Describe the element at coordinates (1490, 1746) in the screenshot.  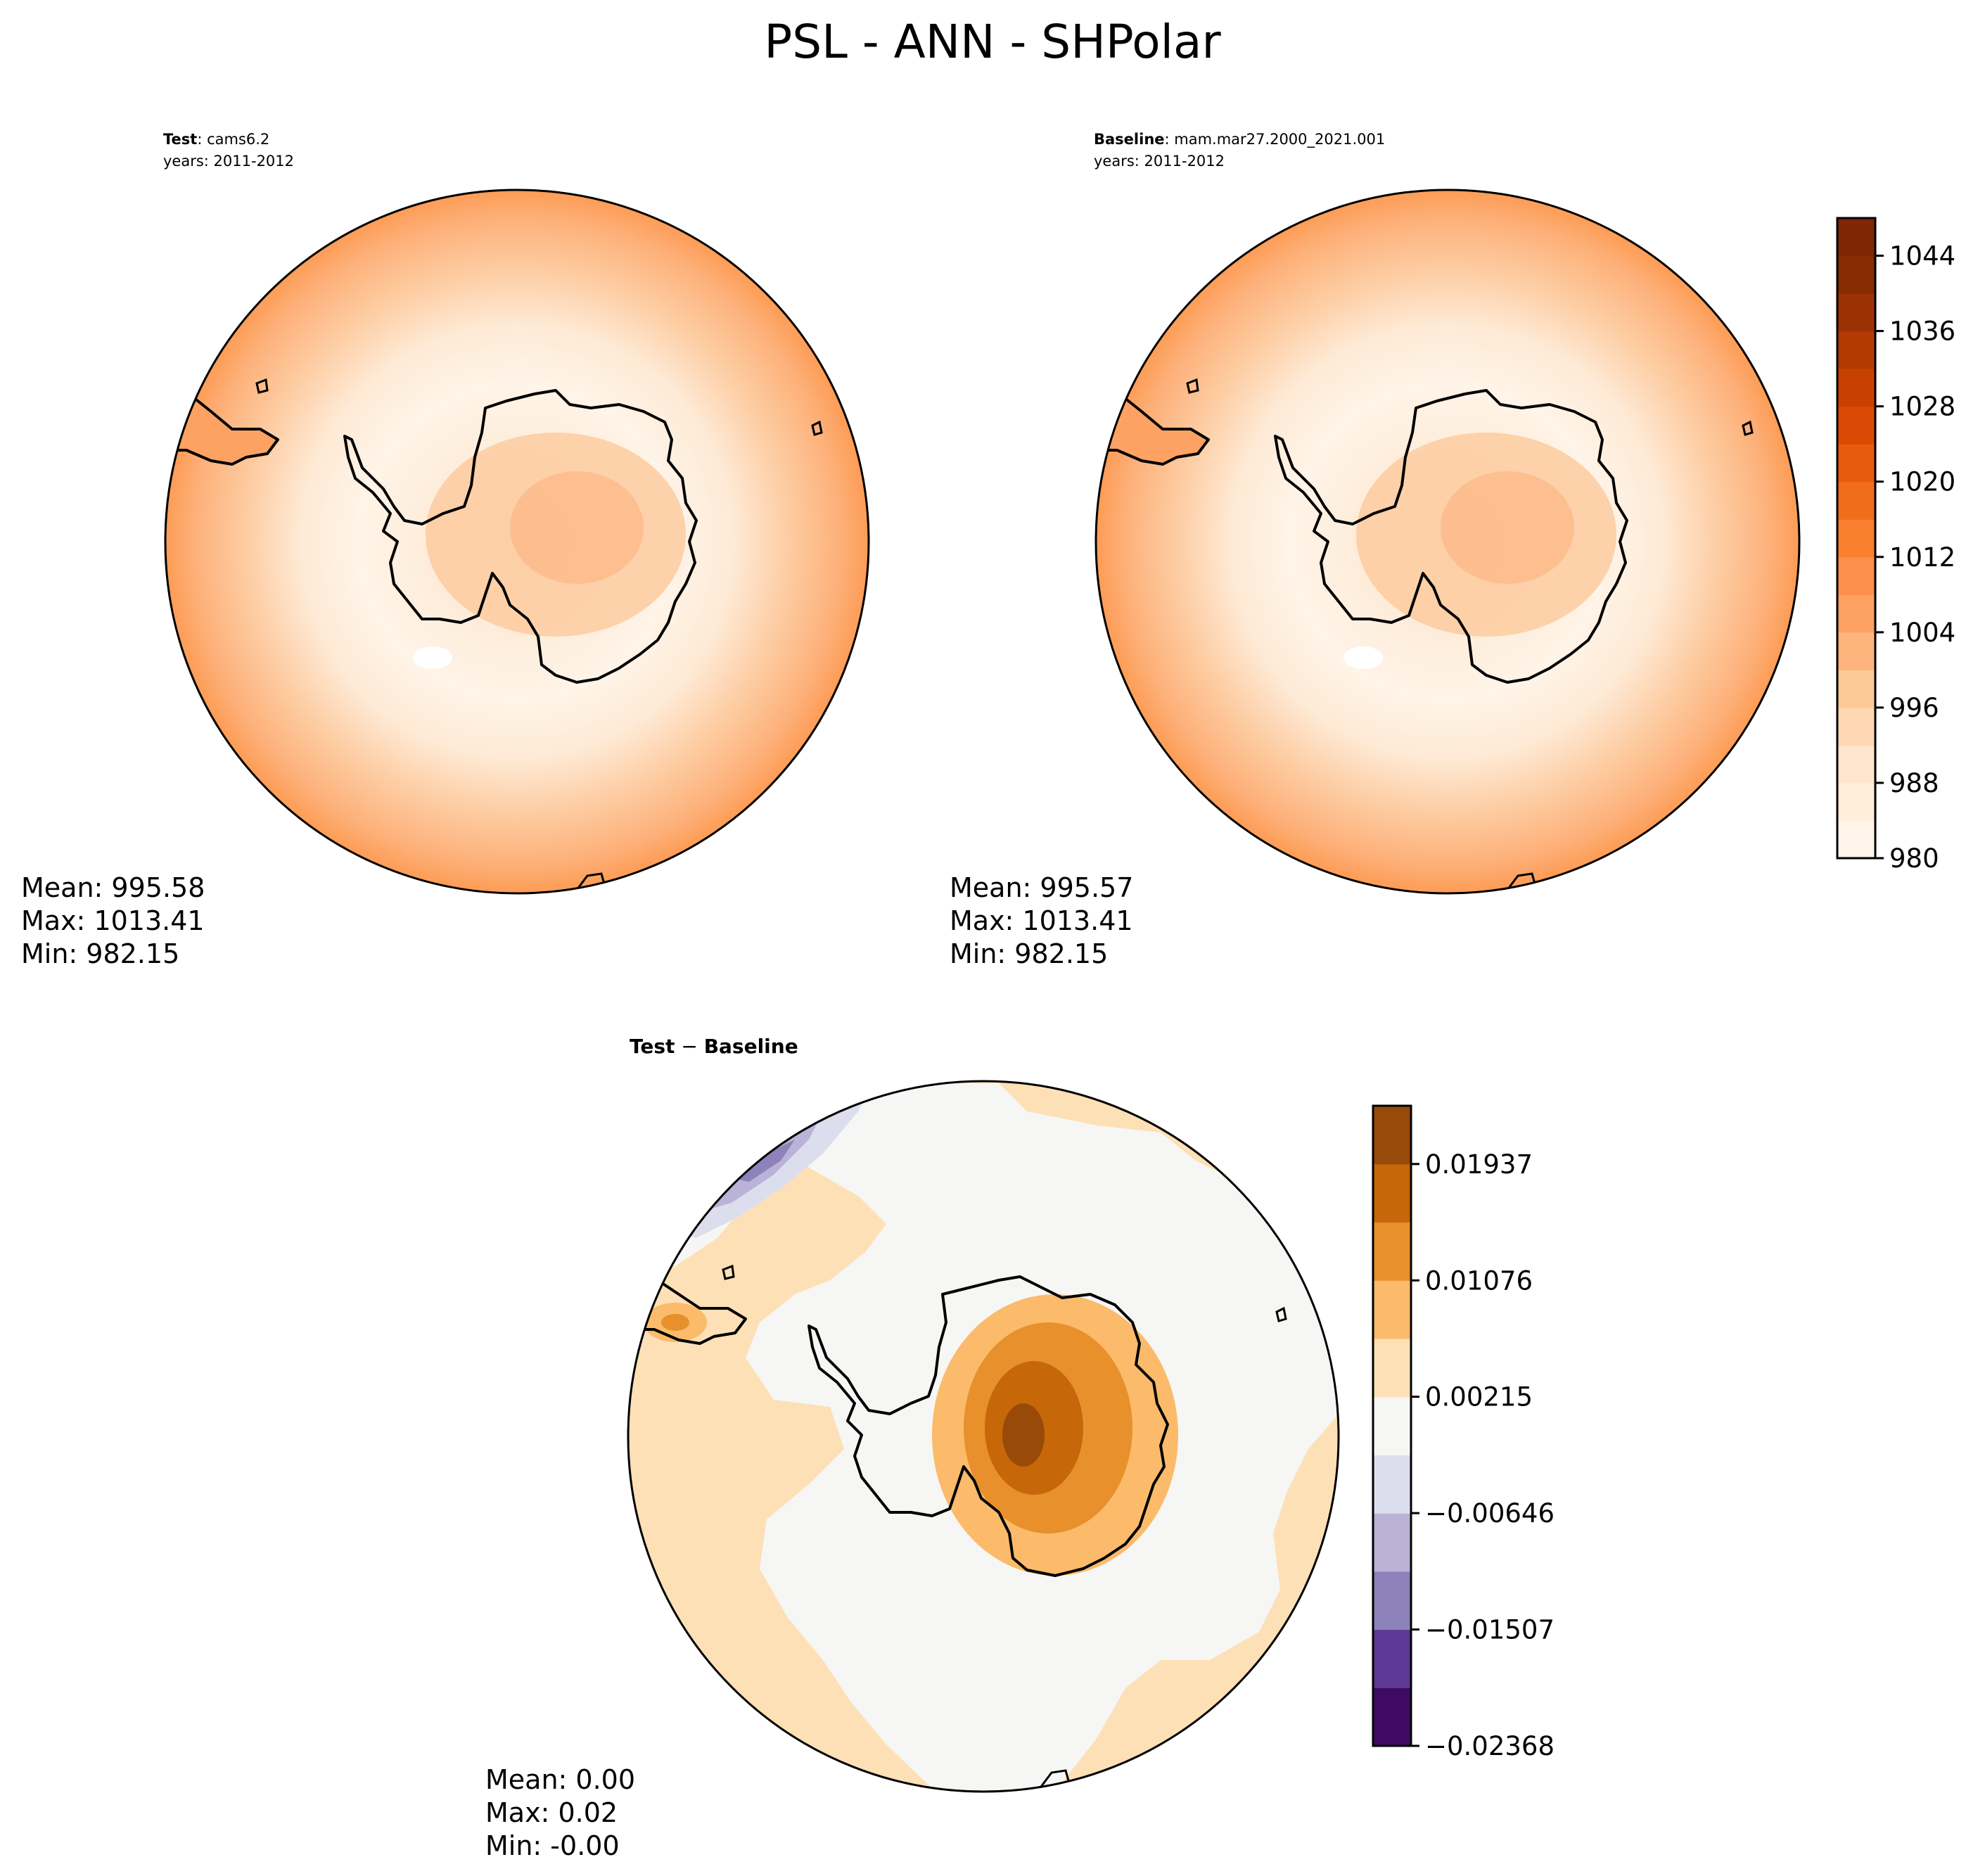
I see `colorbar-diff-tick-label: −0.02368` at that location.